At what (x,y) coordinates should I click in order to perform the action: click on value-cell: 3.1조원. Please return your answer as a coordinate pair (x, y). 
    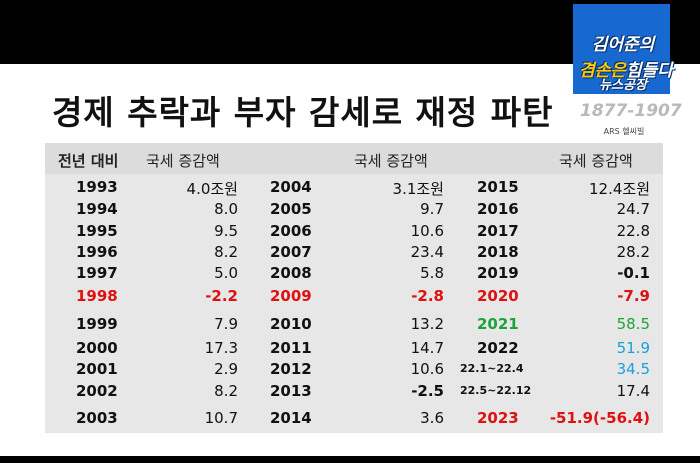
    Looking at the image, I should click on (418, 189).